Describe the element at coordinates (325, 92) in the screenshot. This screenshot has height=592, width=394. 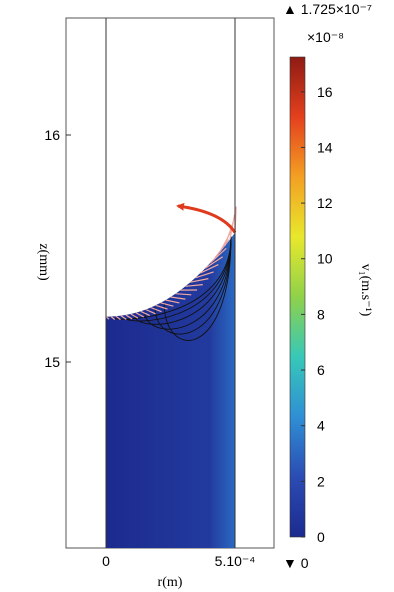
I see `colorbar-tick-label: 16` at that location.